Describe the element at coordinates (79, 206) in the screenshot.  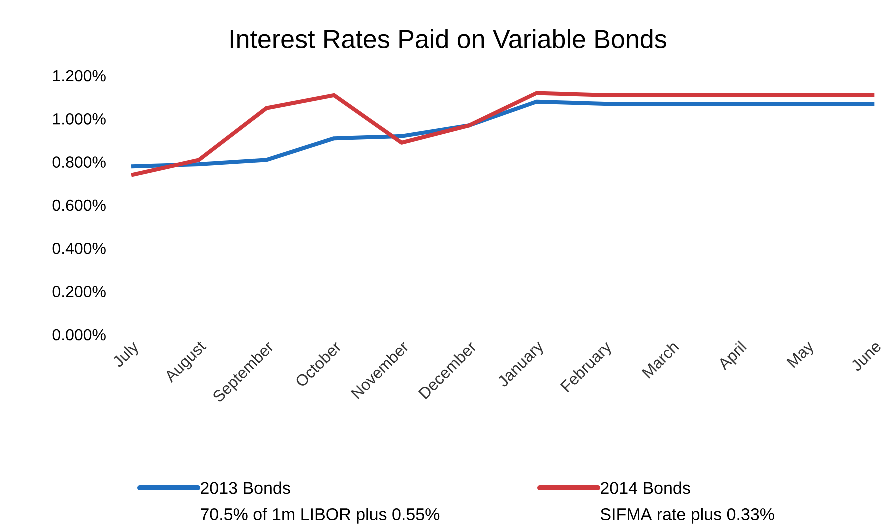
I see `y-tick-label: 0.600%` at that location.